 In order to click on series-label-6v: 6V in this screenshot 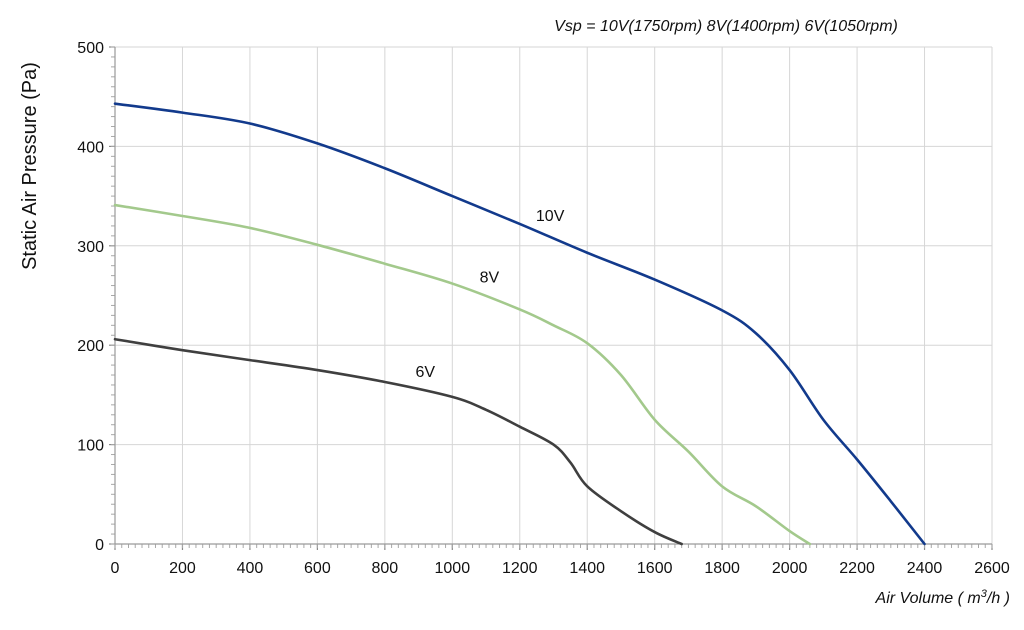, I will do `click(426, 372)`.